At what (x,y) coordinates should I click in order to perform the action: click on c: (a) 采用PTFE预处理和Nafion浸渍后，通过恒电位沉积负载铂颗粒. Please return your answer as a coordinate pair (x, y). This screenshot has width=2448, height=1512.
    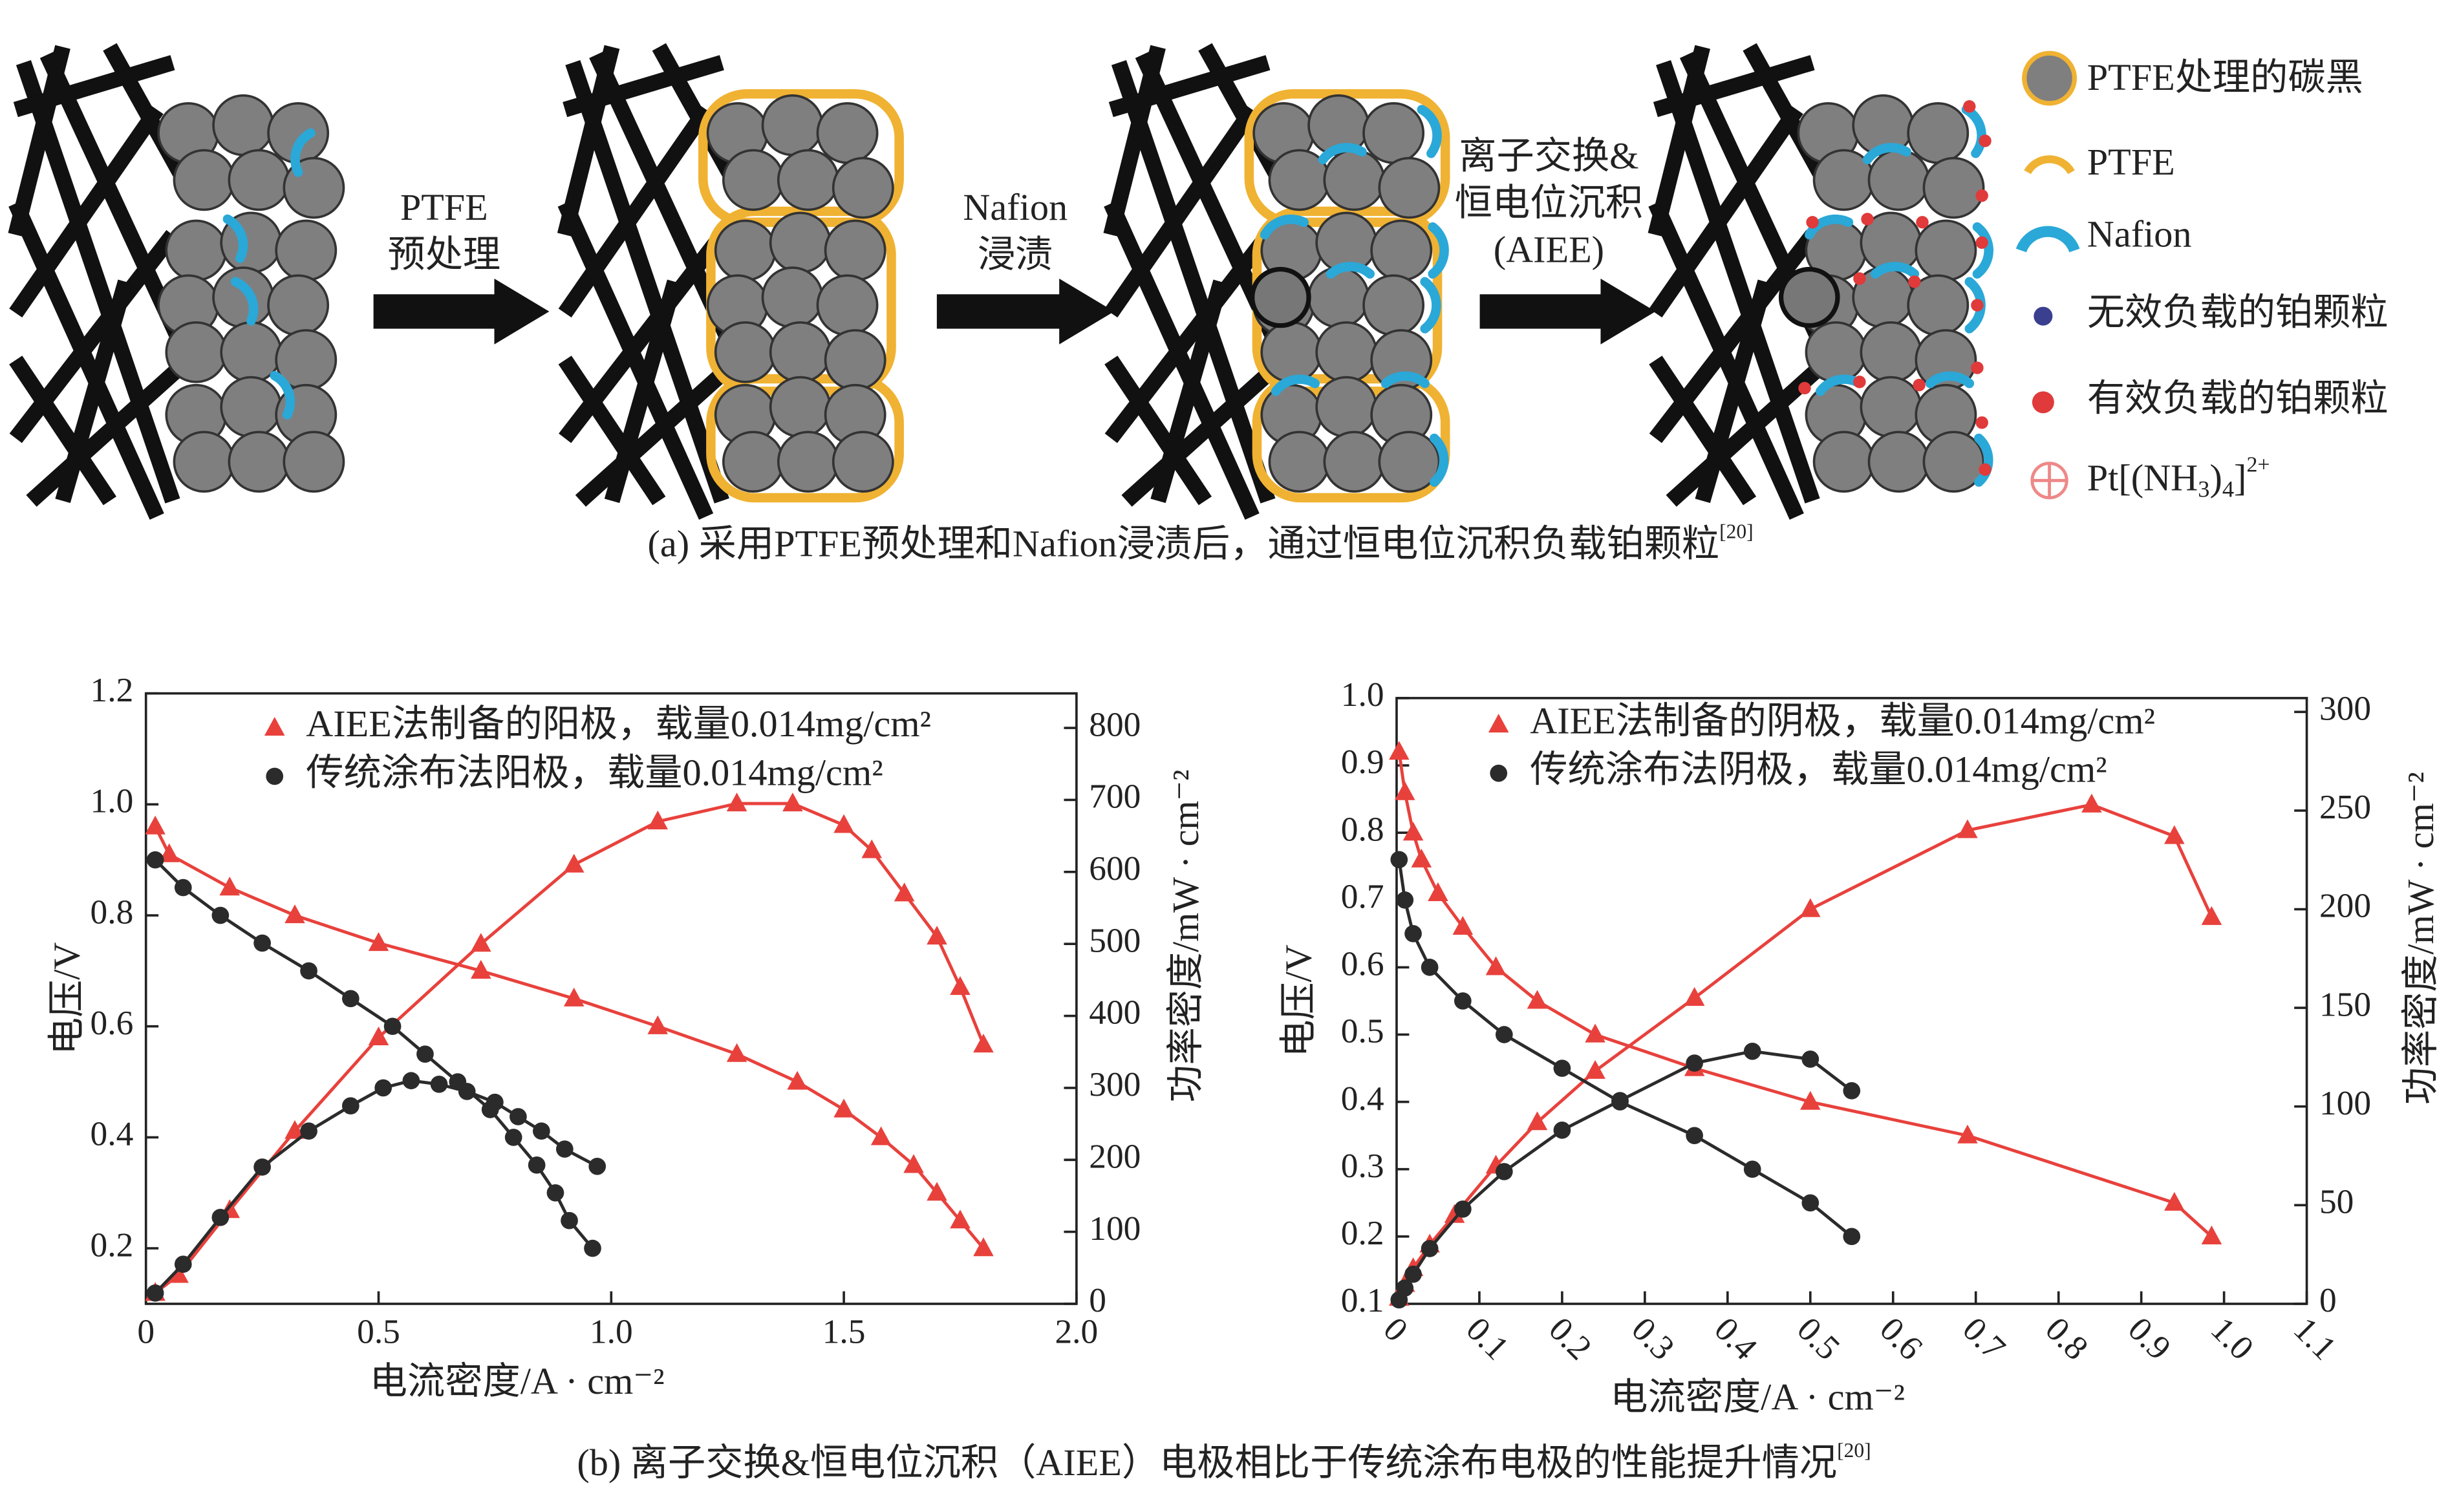
    Looking at the image, I should click on (1183, 544).